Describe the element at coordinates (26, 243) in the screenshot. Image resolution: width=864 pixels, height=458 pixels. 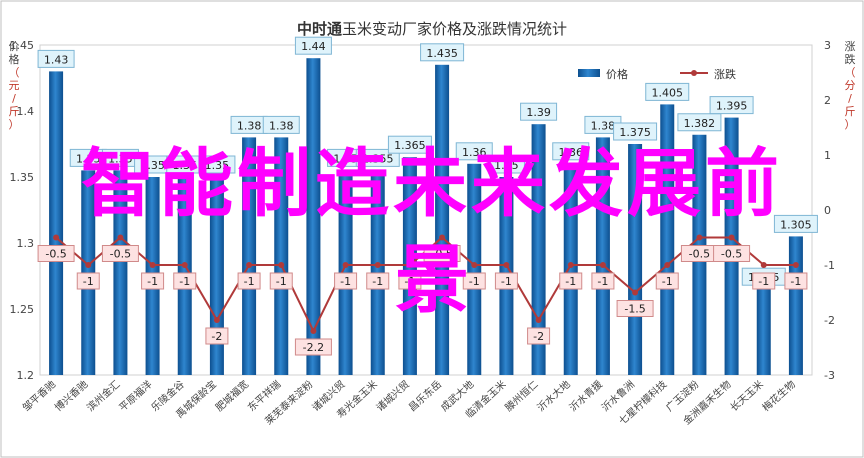
I see `y-left-tick-label: 1.3` at that location.